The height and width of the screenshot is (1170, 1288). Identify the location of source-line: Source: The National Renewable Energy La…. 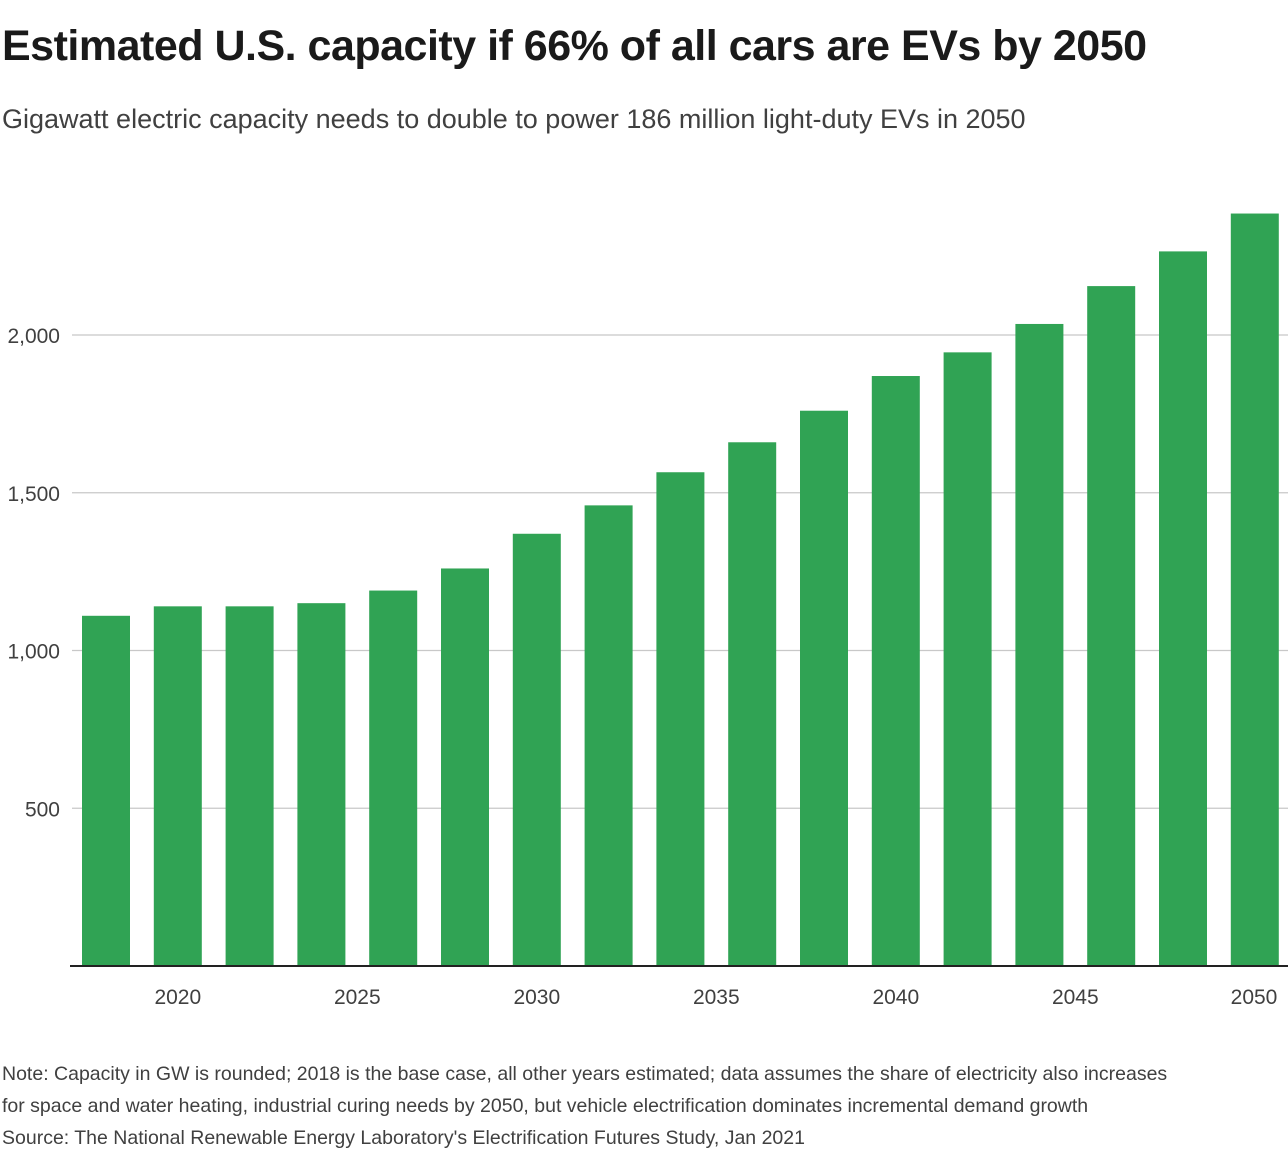
(403, 1138).